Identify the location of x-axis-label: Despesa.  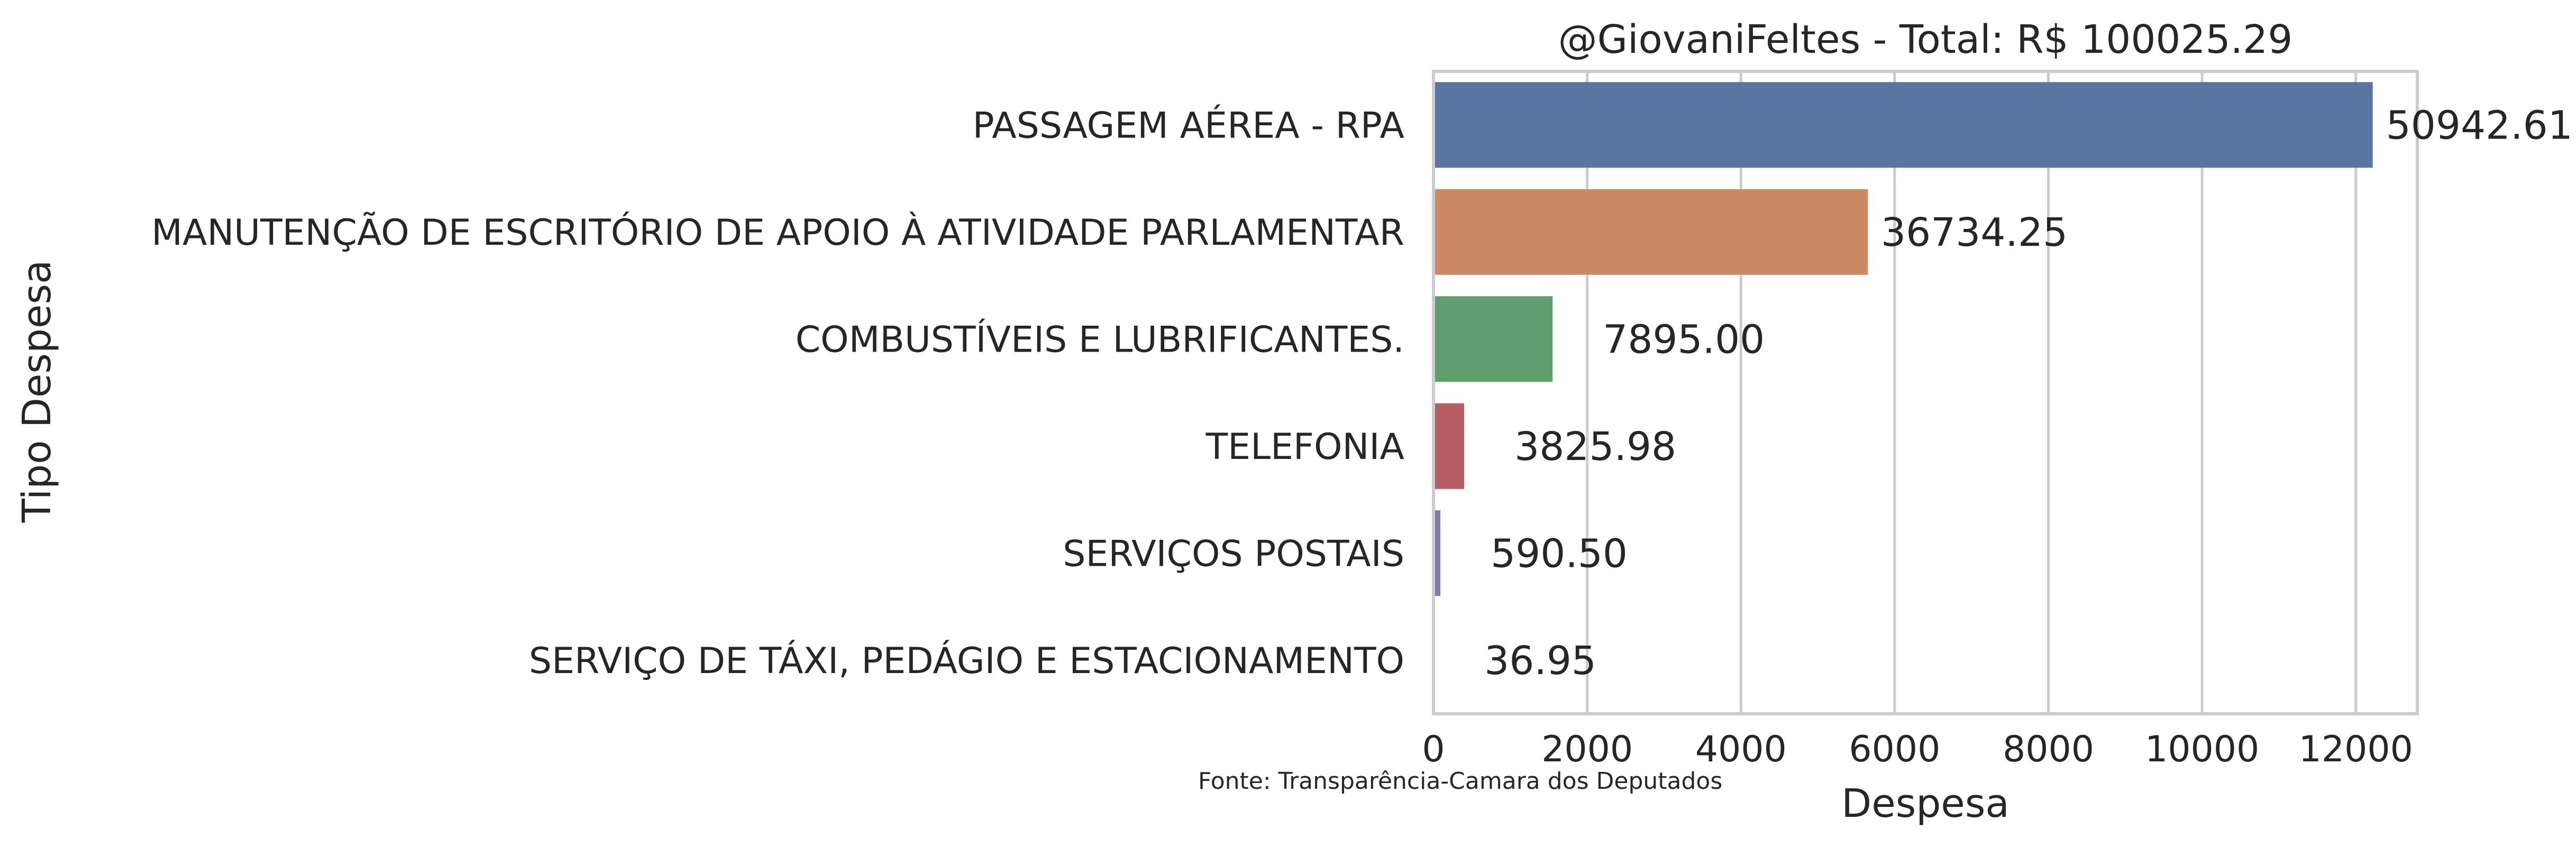
(1925, 803).